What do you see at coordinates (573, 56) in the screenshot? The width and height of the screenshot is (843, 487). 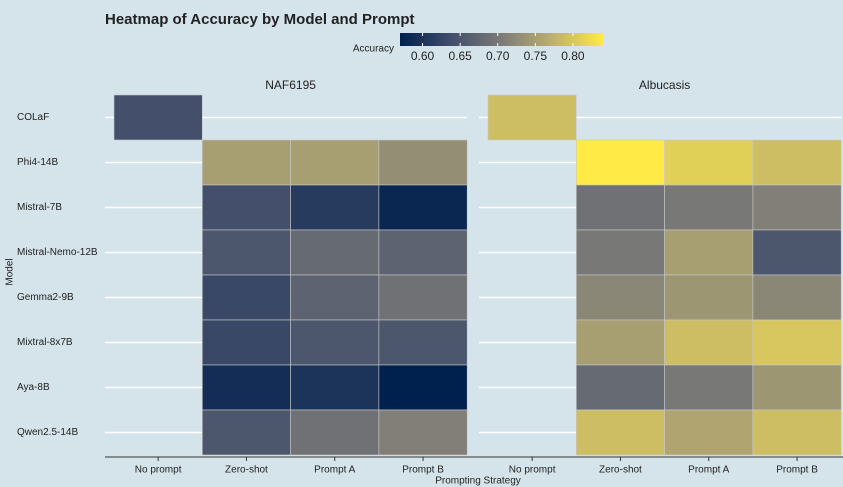 I see `colorbar-tick-label: 0.80` at bounding box center [573, 56].